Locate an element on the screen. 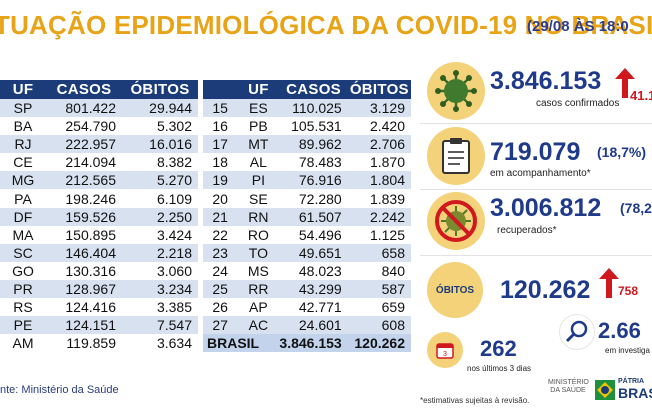 The image size is (652, 408). cell-uf: RN is located at coordinates (258, 216).